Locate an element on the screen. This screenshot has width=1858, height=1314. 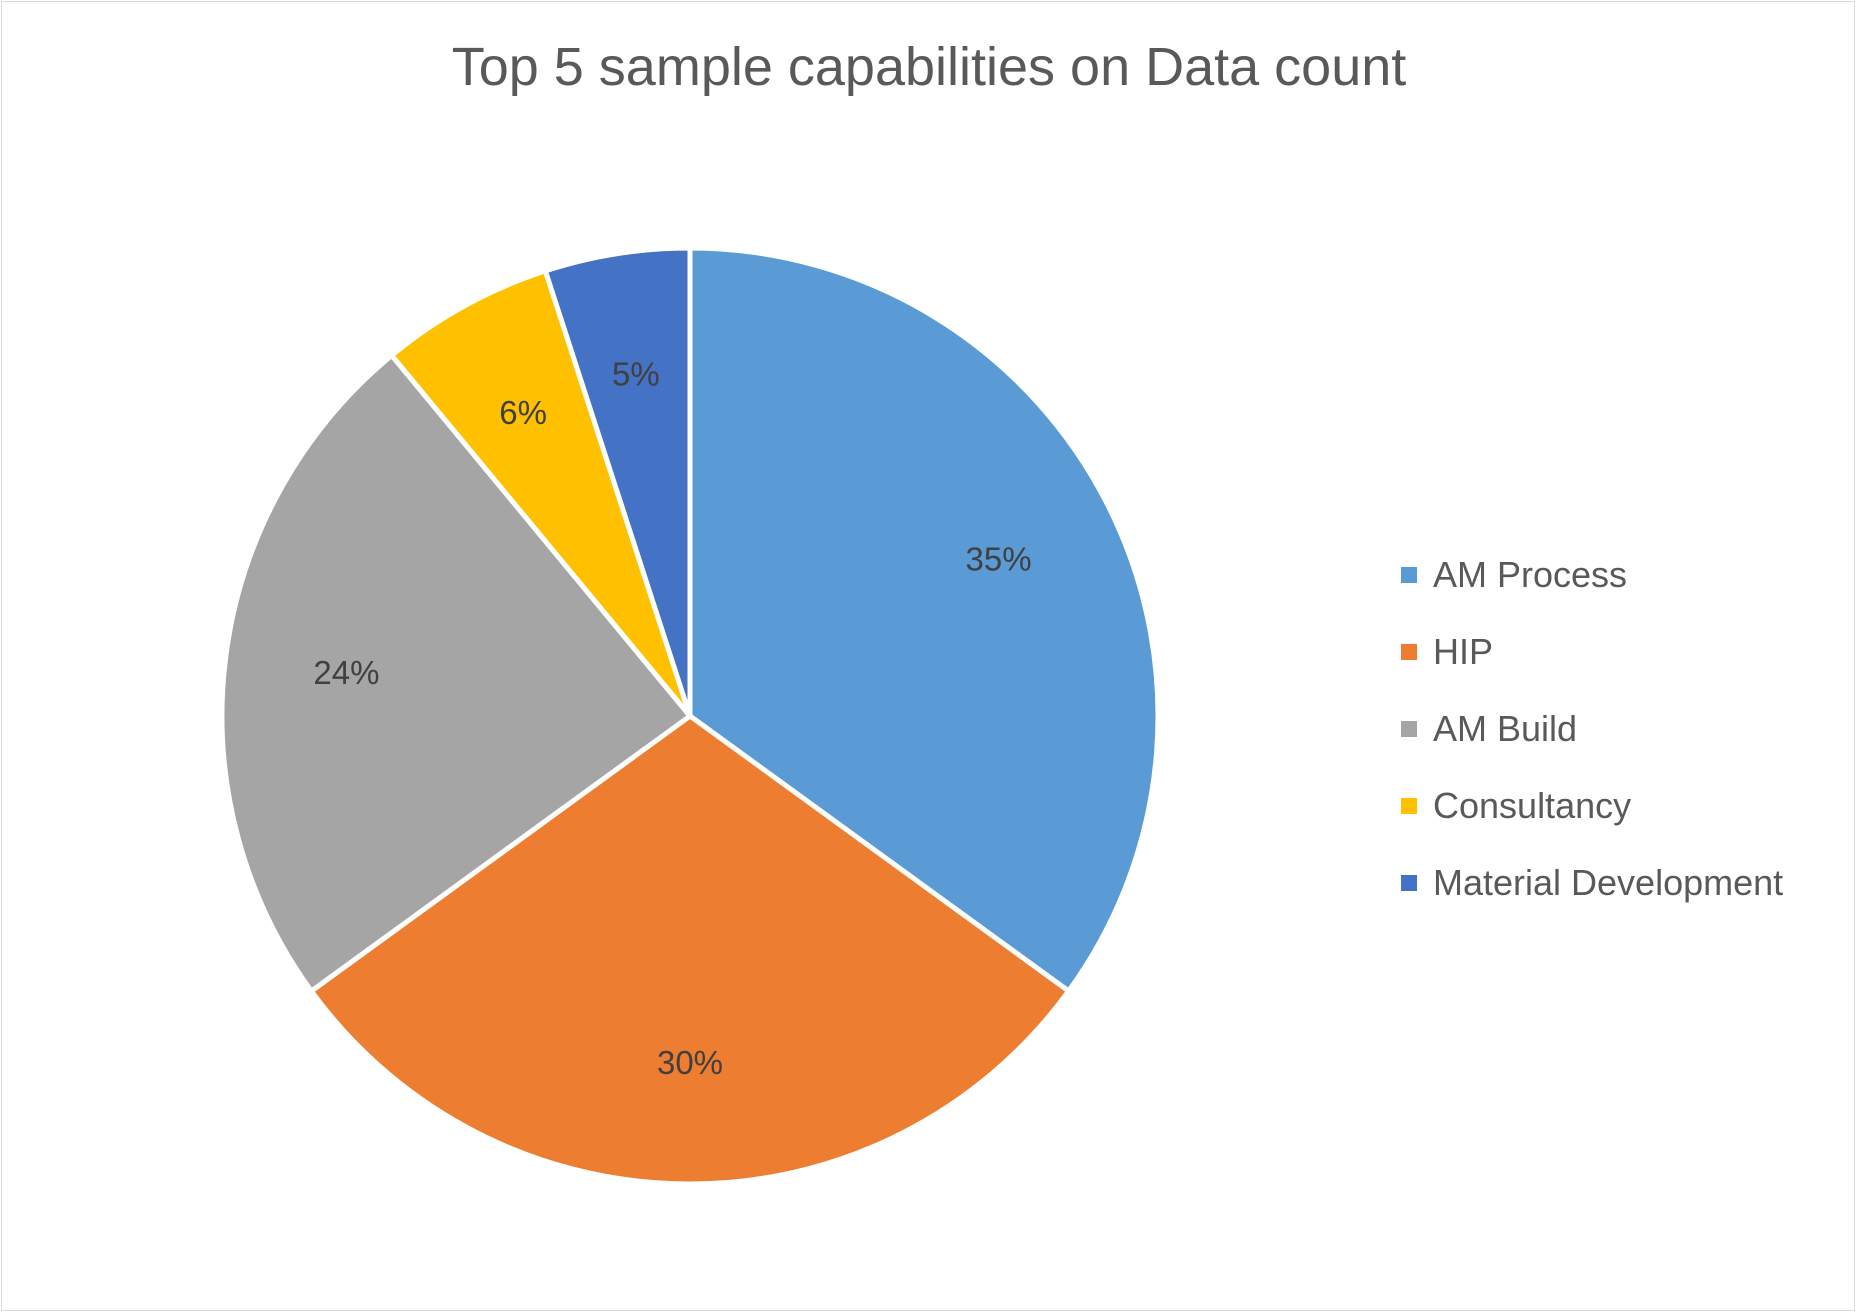
legend-item-material-development: Material Development is located at coordinates (1592, 882).